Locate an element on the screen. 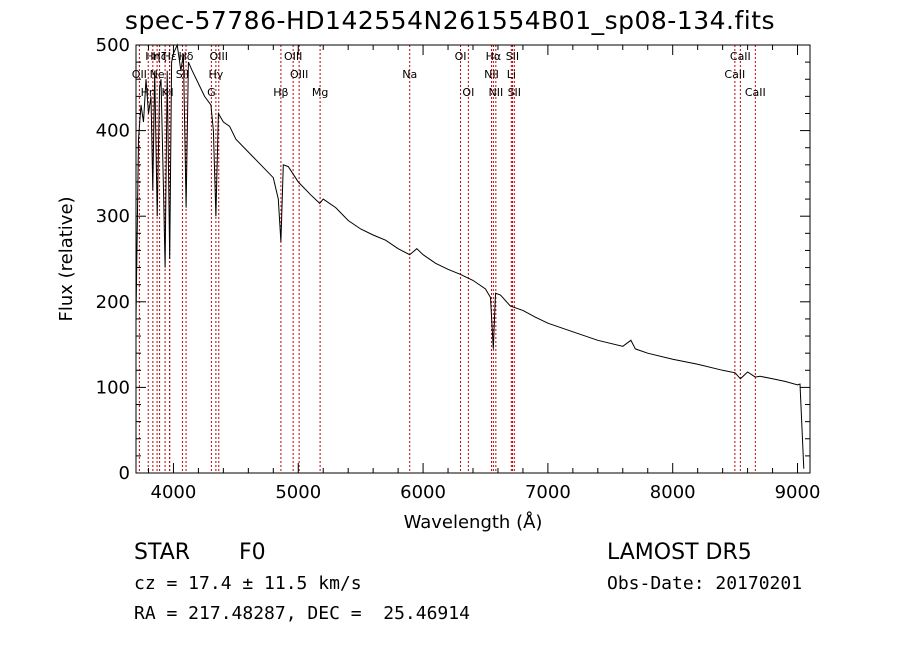 The width and height of the screenshot is (900, 649). x-tick-label: 7000 is located at coordinates (548, 492).